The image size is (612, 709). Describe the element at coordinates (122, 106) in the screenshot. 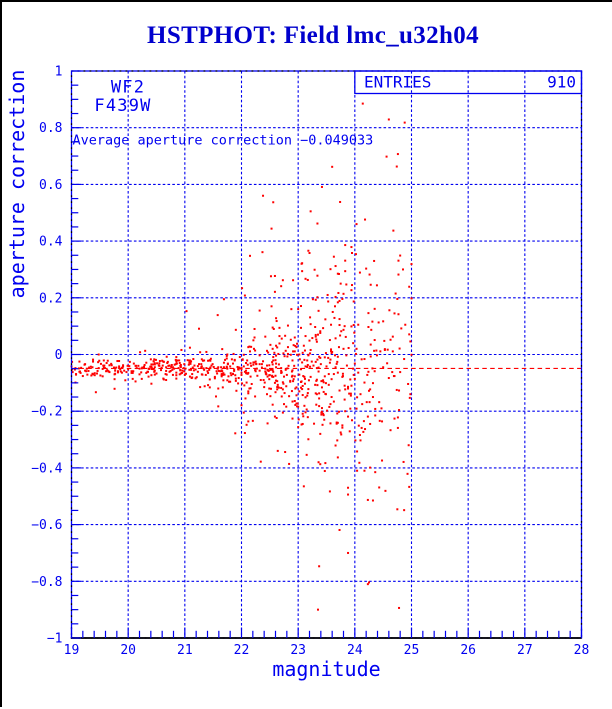

I see `annotation-filter: F439W` at that location.